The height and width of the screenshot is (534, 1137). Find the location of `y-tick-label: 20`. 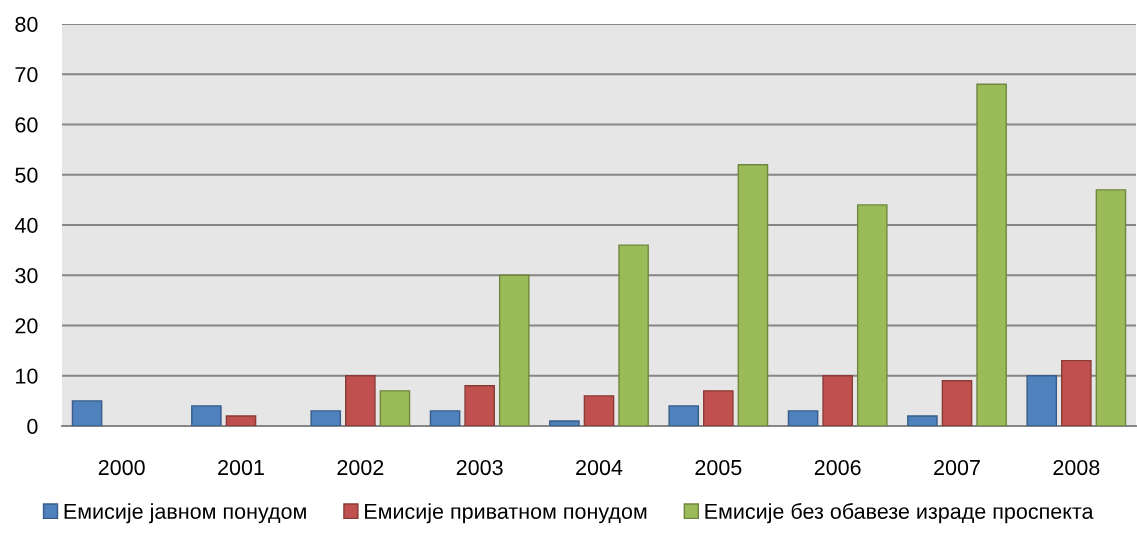

y-tick-label: 20 is located at coordinates (26, 326).